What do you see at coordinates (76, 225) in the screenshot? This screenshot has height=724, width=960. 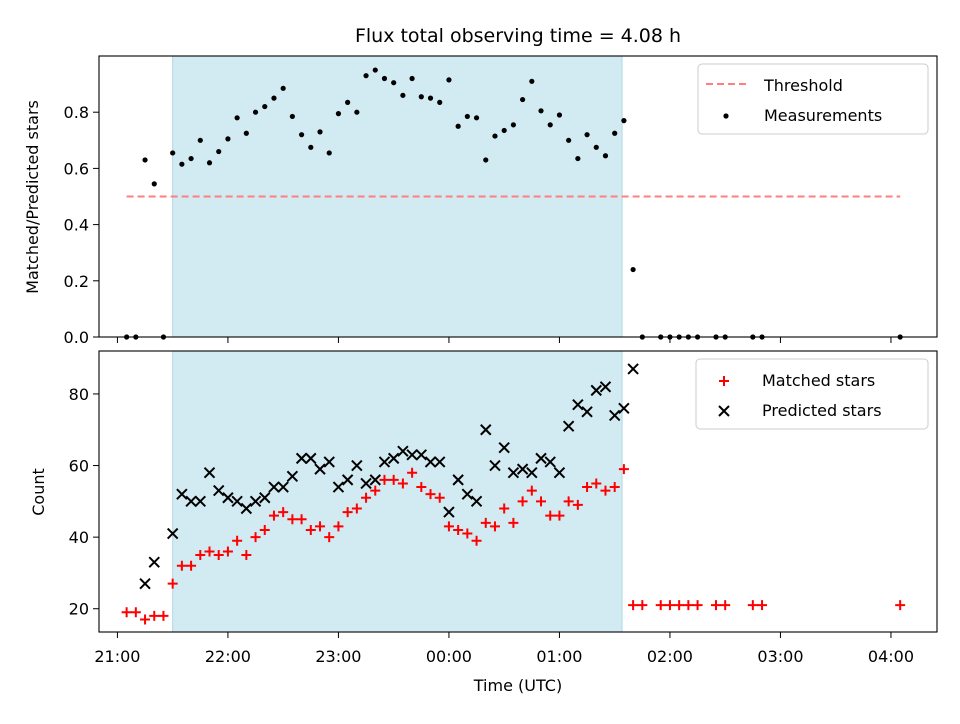 I see `y-tick-label: 0.4` at bounding box center [76, 225].